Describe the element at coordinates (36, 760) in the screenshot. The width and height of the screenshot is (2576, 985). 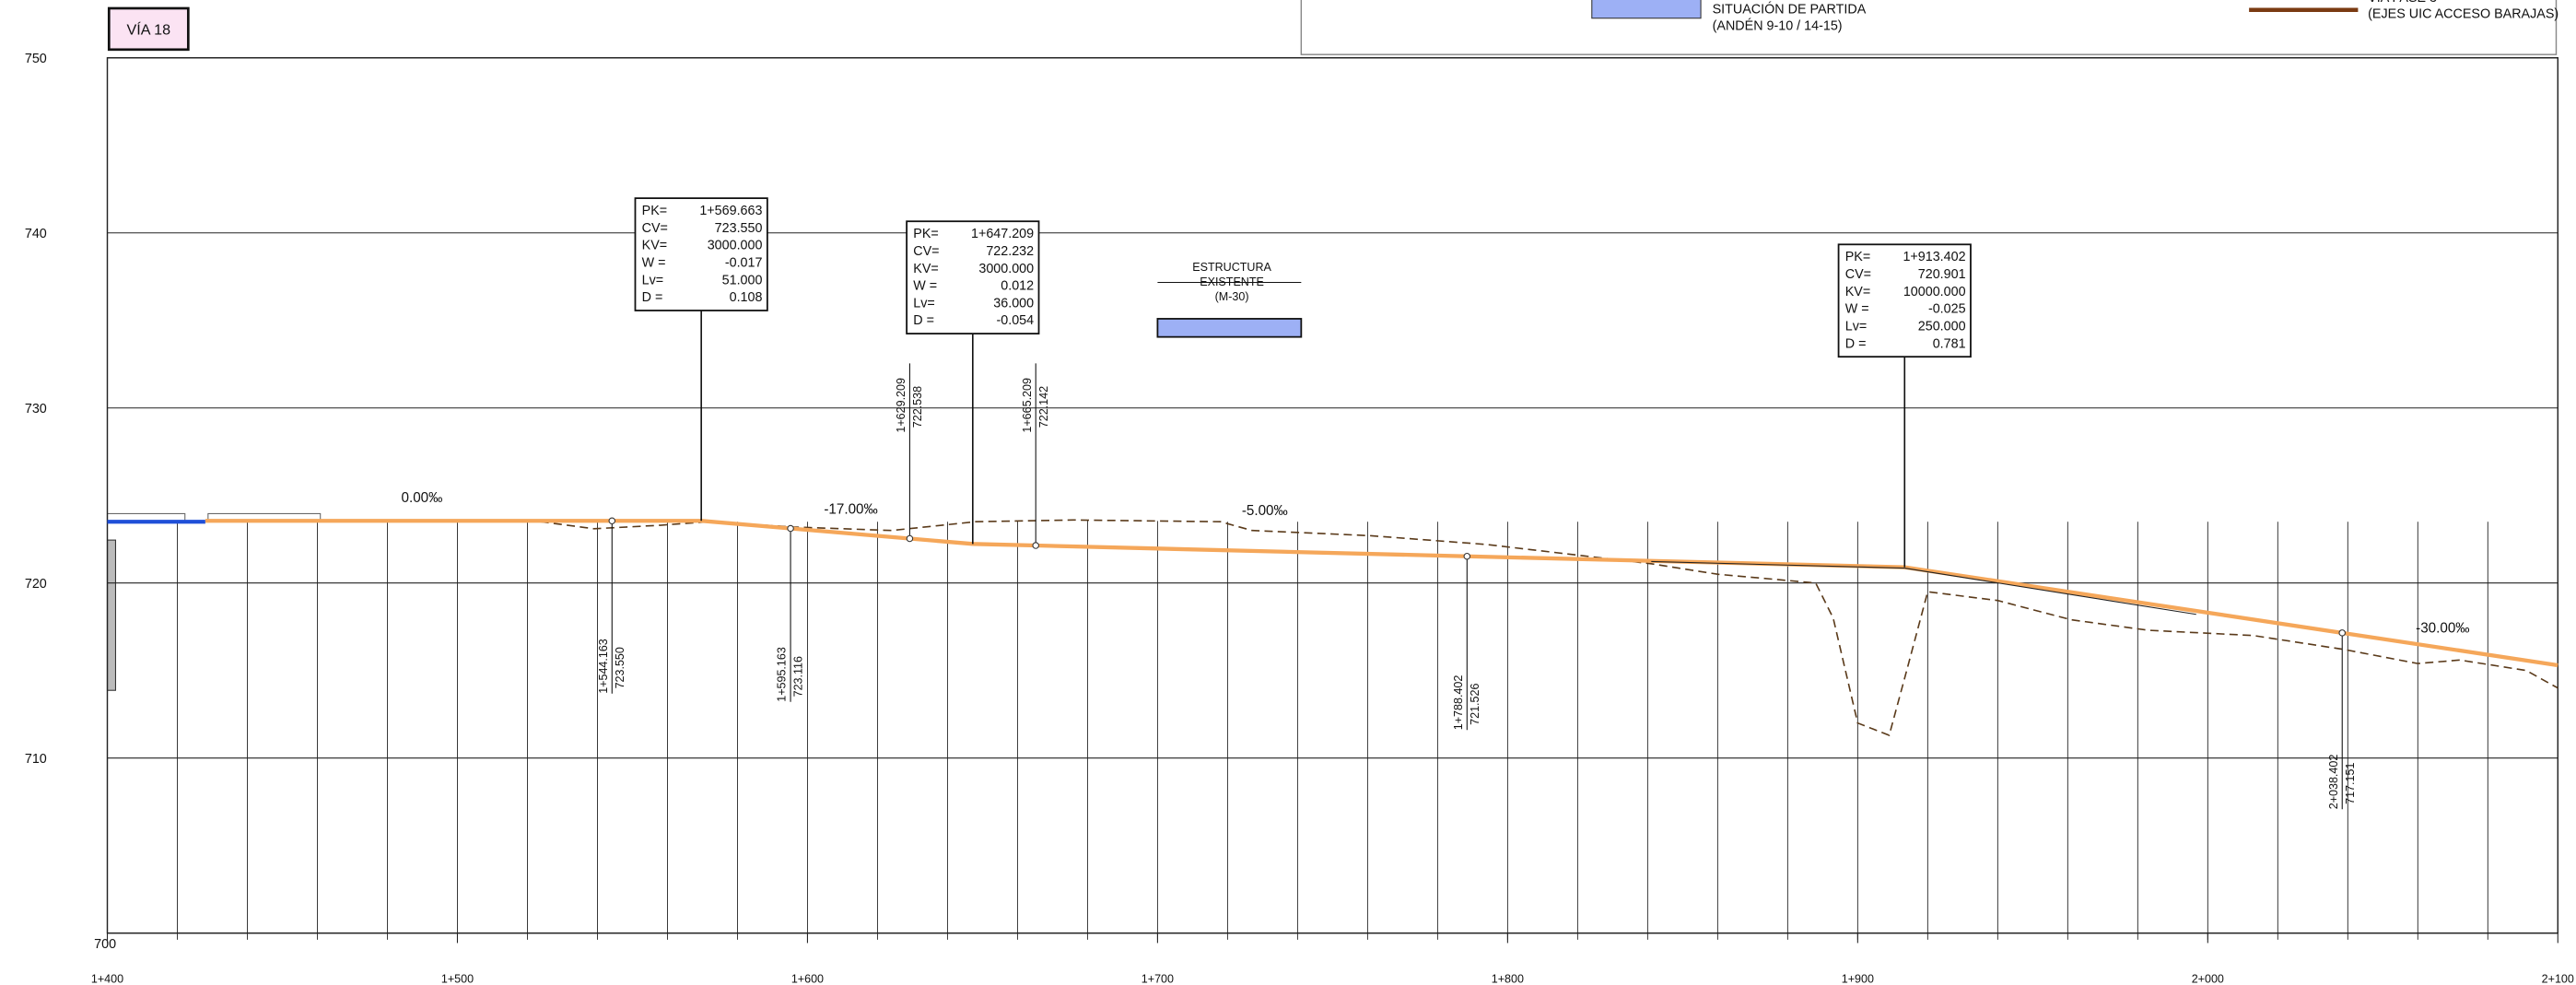
I see `y-tick-label: 710` at that location.